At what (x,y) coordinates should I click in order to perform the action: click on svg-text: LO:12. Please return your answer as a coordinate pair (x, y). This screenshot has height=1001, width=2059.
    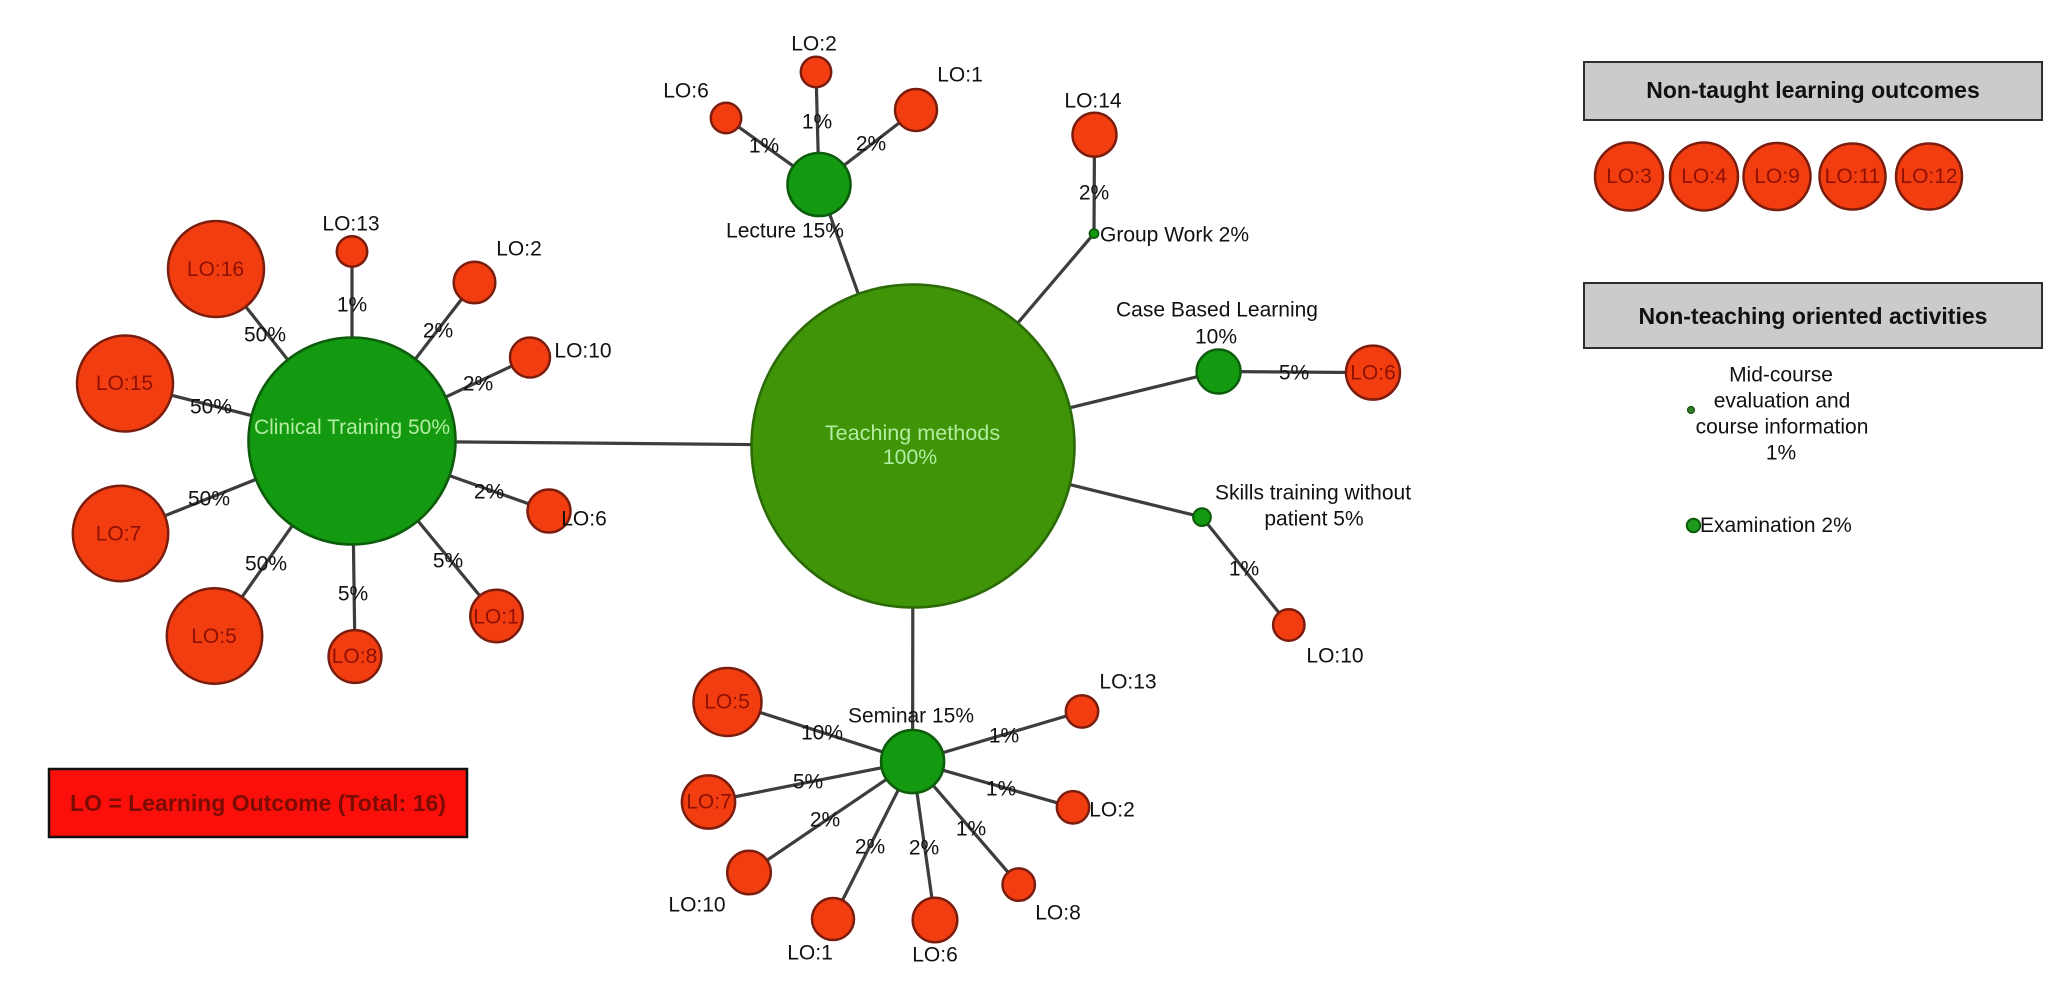
    Looking at the image, I should click on (1928, 176).